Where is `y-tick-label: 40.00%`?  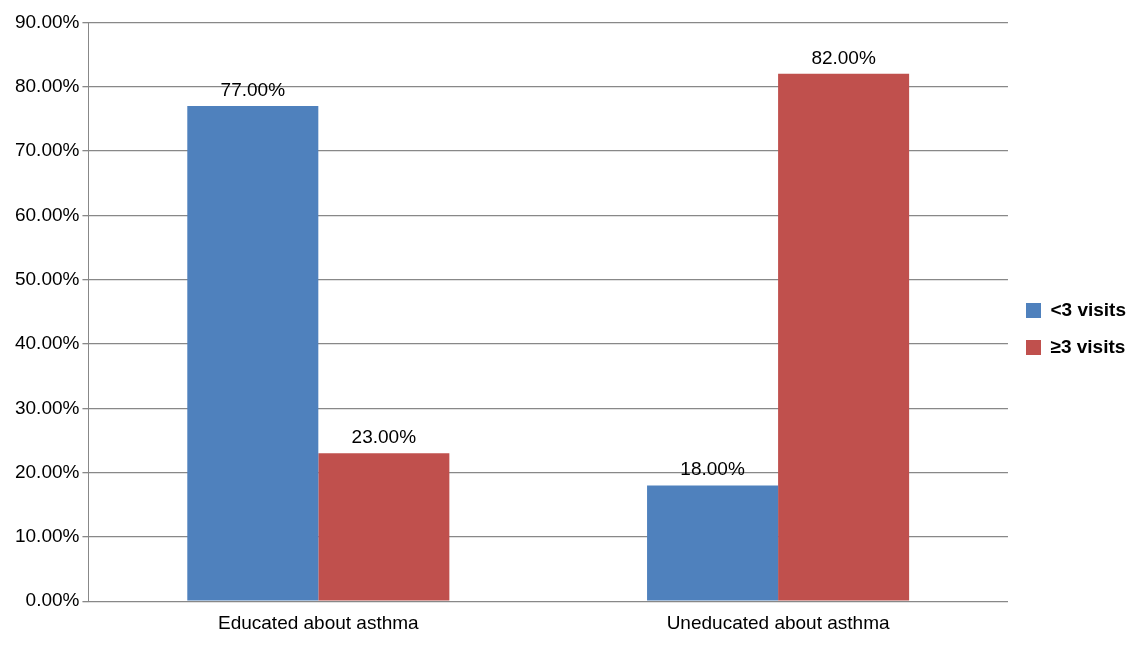 y-tick-label: 40.00% is located at coordinates (47, 343).